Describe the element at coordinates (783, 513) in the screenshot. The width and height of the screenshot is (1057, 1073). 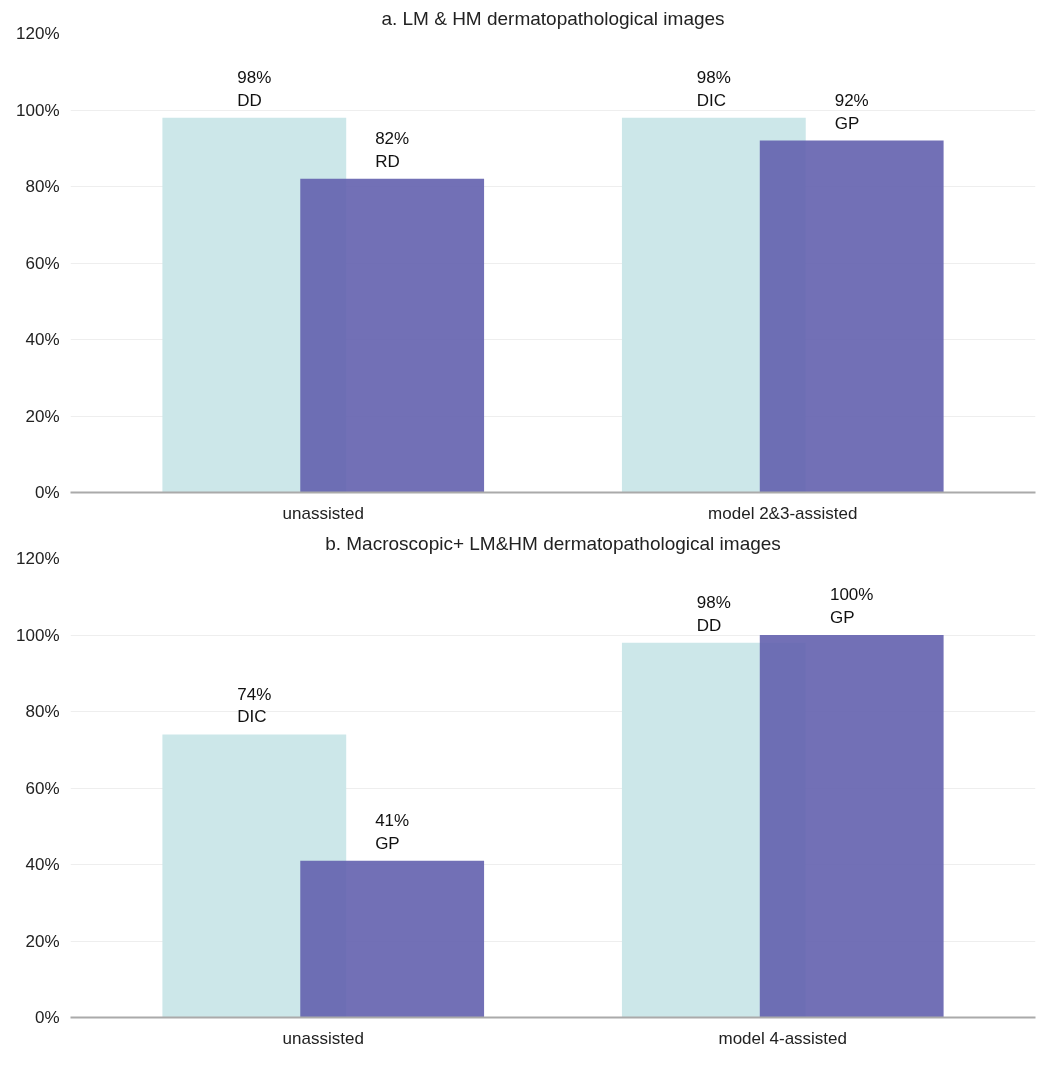
I see `x-tick-label: model 2&3-assisted` at that location.